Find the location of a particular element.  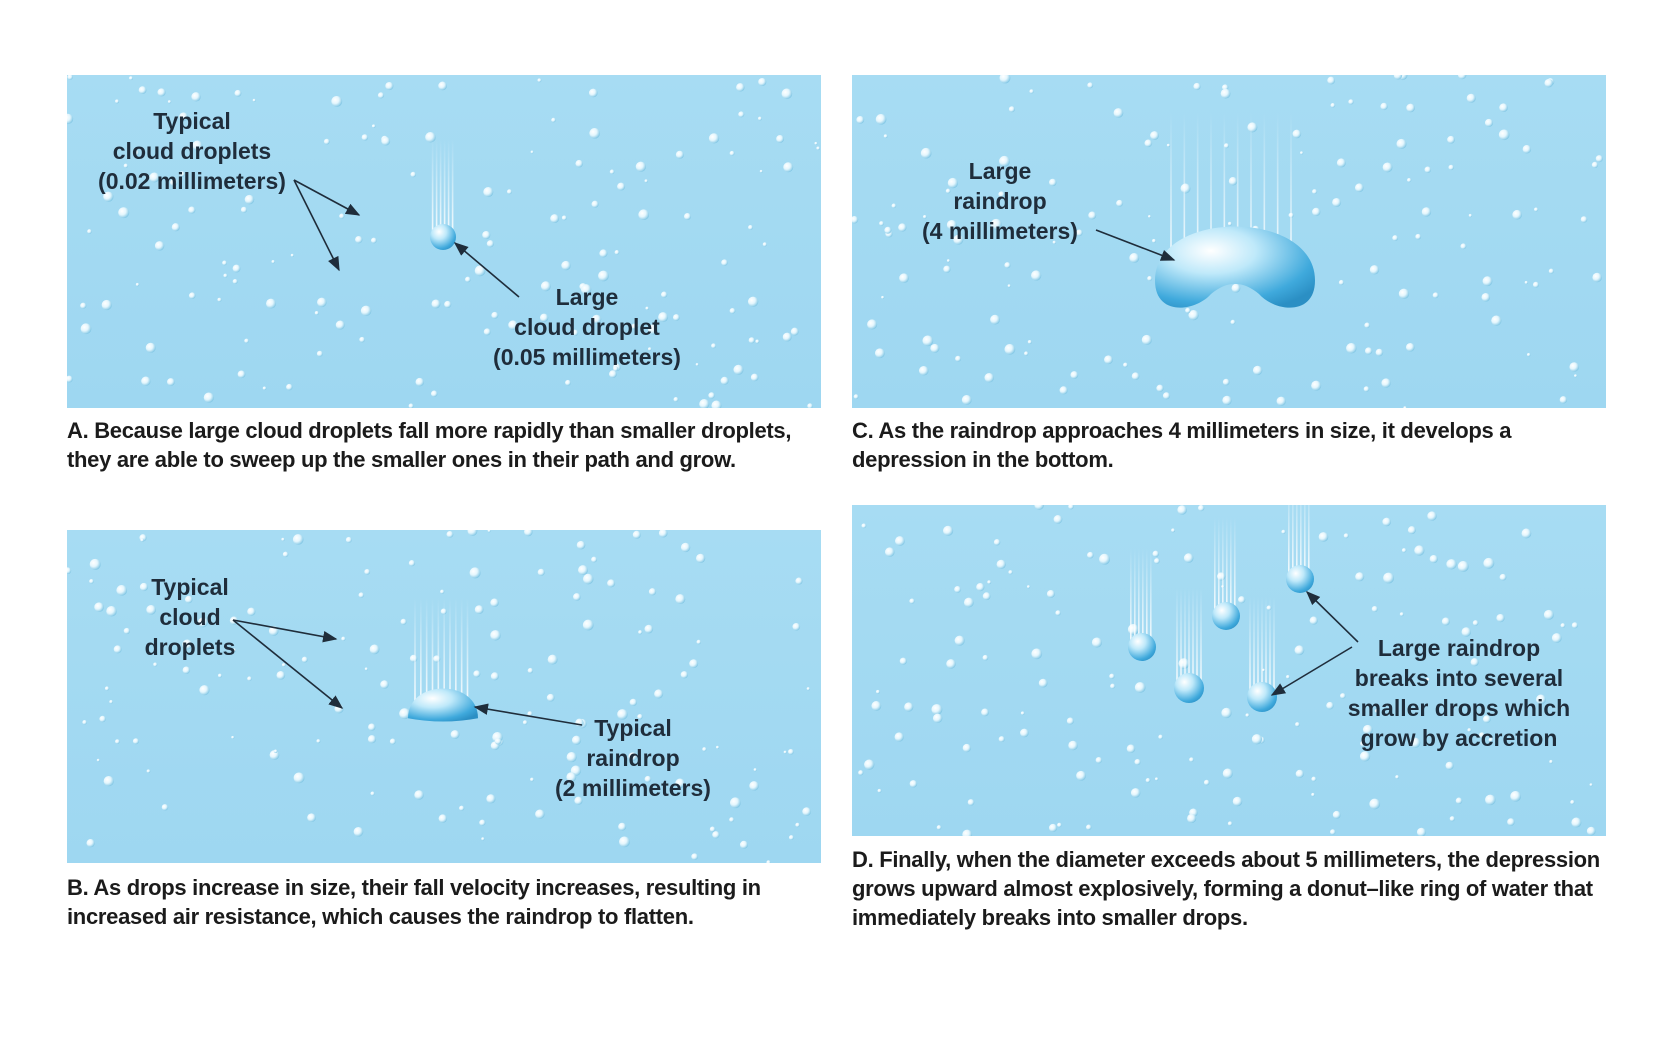

raindrop is located at coordinates (443, 705).